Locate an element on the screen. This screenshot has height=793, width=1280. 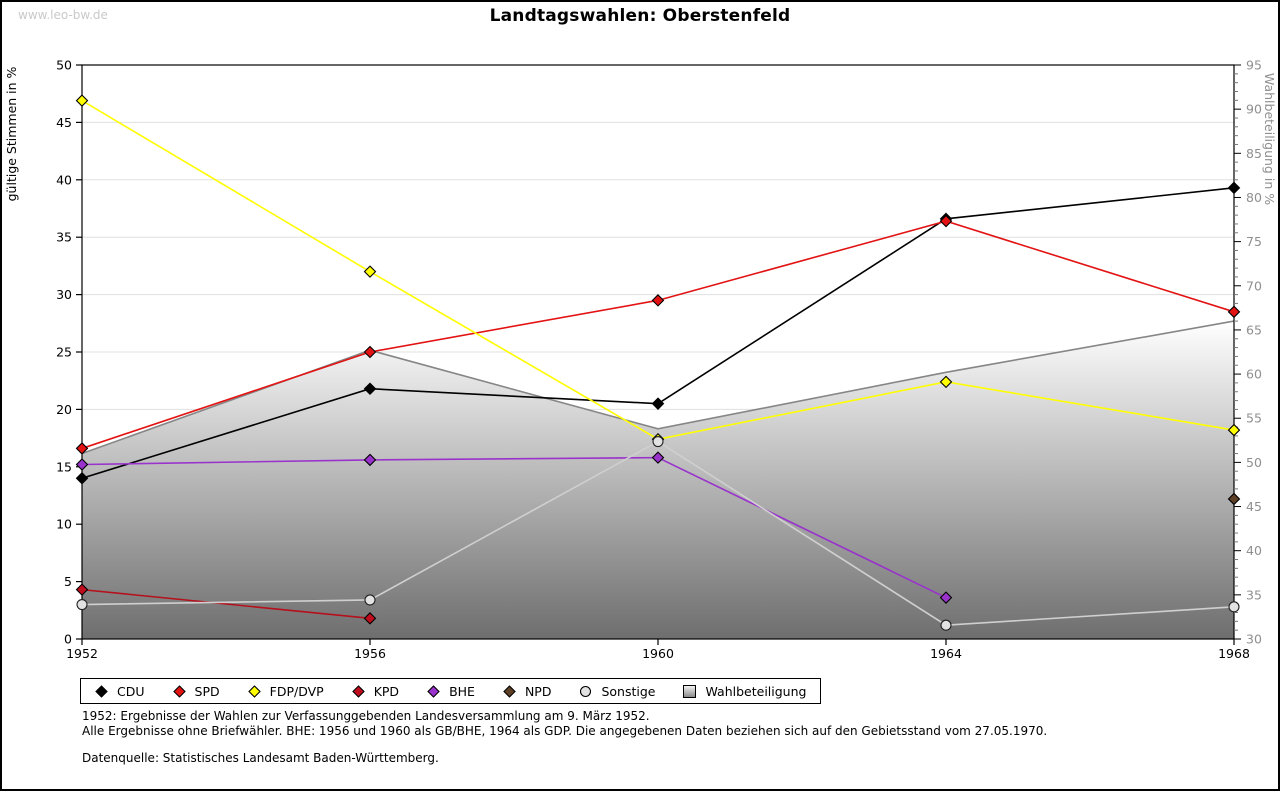
legend-item-CDU: CDU is located at coordinates (120, 691).